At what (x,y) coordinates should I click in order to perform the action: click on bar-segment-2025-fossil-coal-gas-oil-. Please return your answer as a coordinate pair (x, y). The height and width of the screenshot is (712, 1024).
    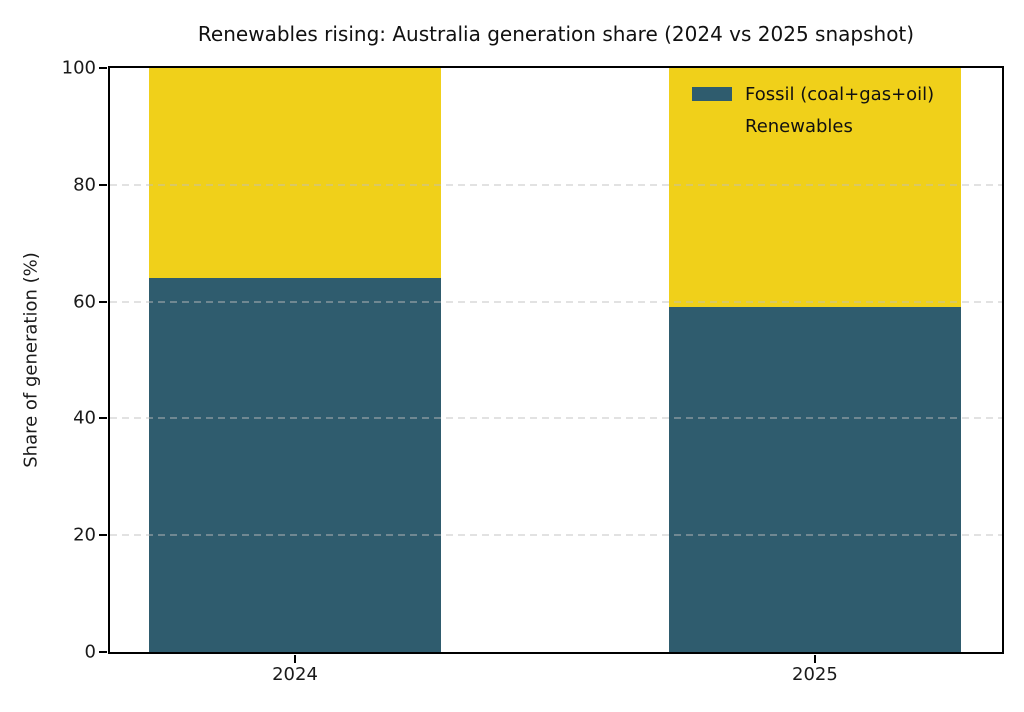
    Looking at the image, I should click on (814, 479).